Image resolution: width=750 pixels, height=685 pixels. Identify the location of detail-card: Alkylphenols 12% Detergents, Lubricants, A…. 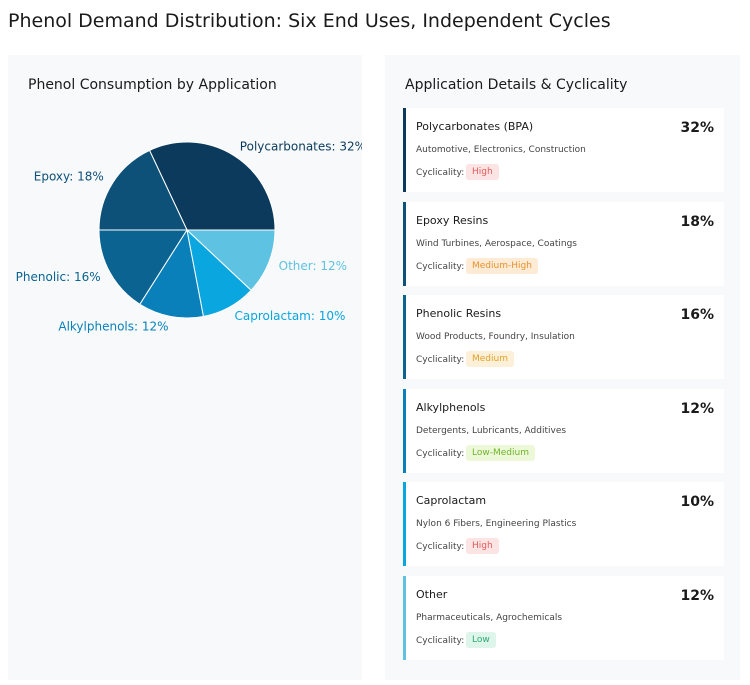
(563, 430).